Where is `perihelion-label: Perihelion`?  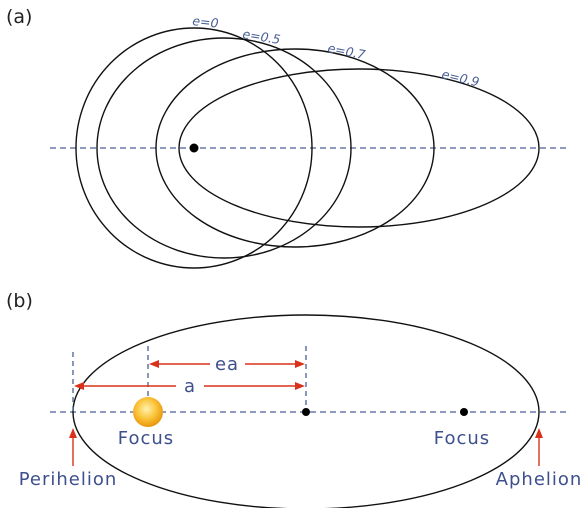 perihelion-label: Perihelion is located at coordinates (68, 479).